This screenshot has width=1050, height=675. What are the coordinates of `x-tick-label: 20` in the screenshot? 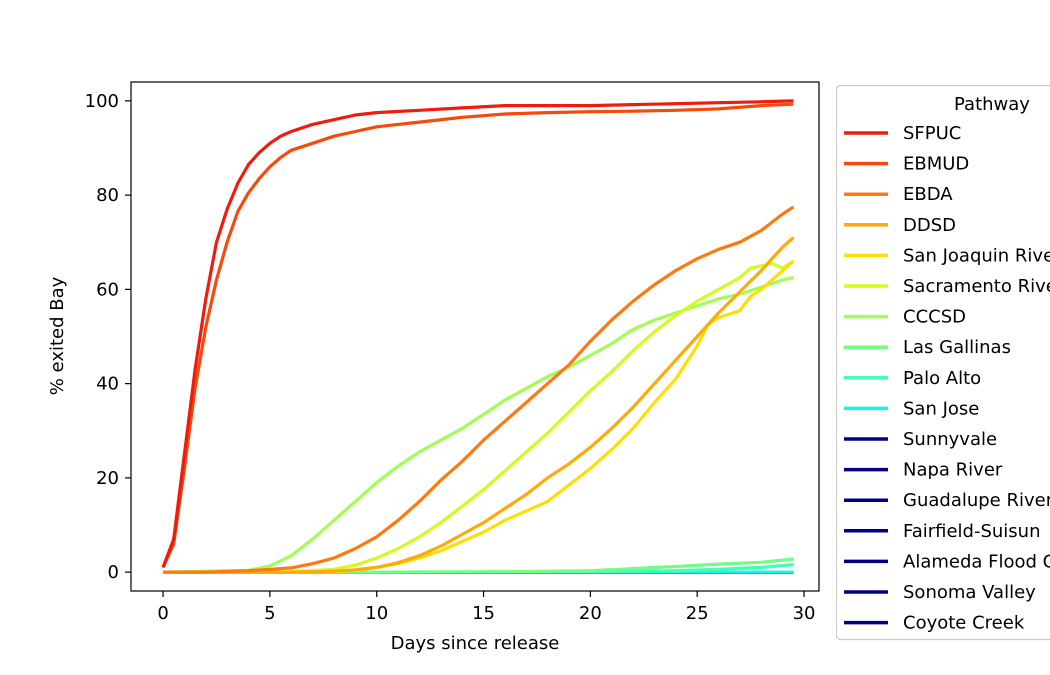 It's located at (590, 613).